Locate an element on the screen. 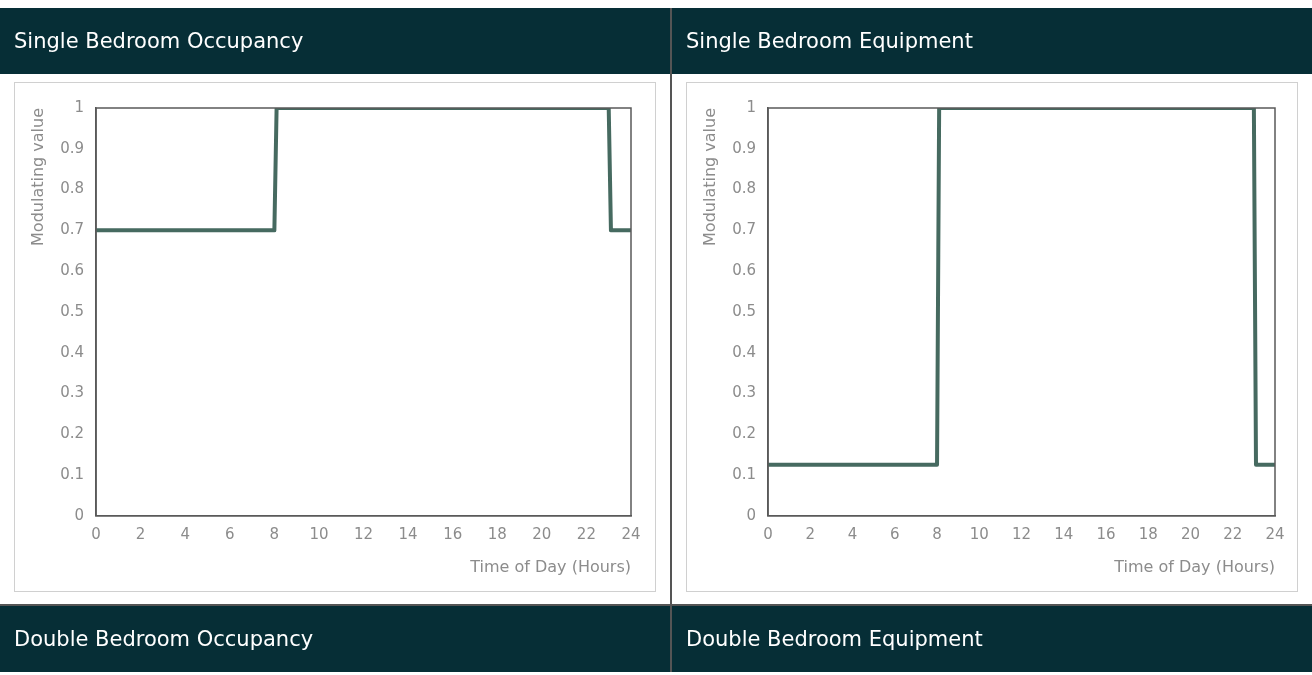  chart-title: Single Bedroom Equipment is located at coordinates (992, 41).